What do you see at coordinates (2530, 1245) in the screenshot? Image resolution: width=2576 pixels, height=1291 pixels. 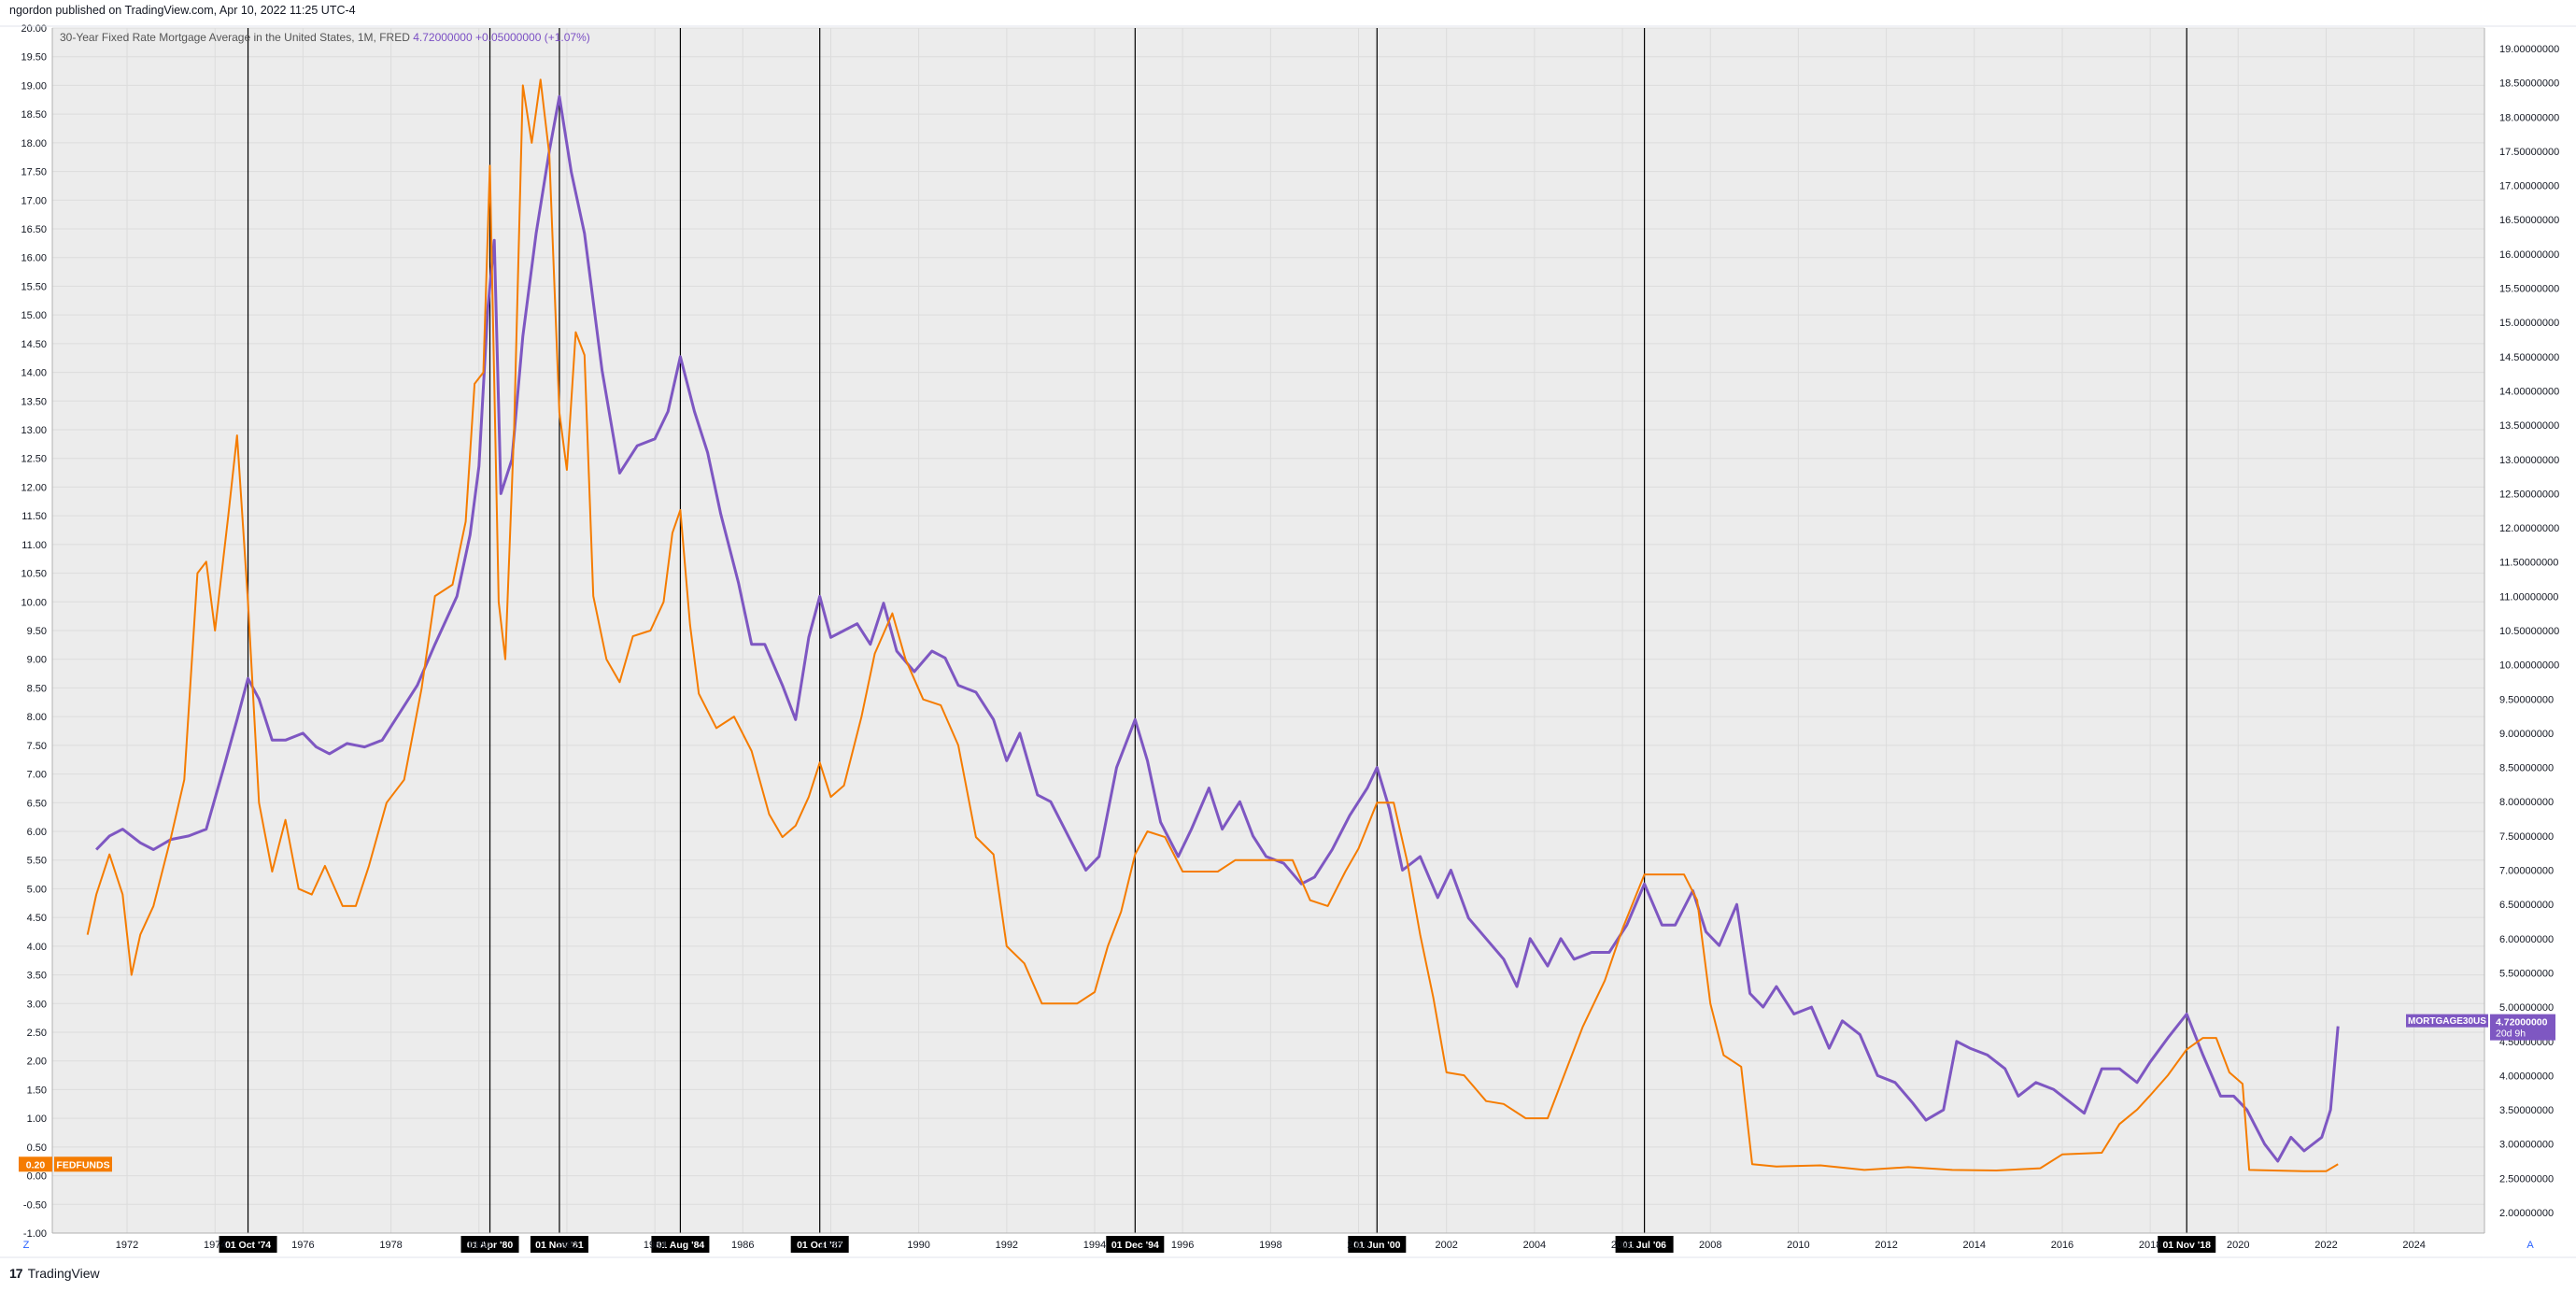 I see `auto-scale-button: A` at bounding box center [2530, 1245].